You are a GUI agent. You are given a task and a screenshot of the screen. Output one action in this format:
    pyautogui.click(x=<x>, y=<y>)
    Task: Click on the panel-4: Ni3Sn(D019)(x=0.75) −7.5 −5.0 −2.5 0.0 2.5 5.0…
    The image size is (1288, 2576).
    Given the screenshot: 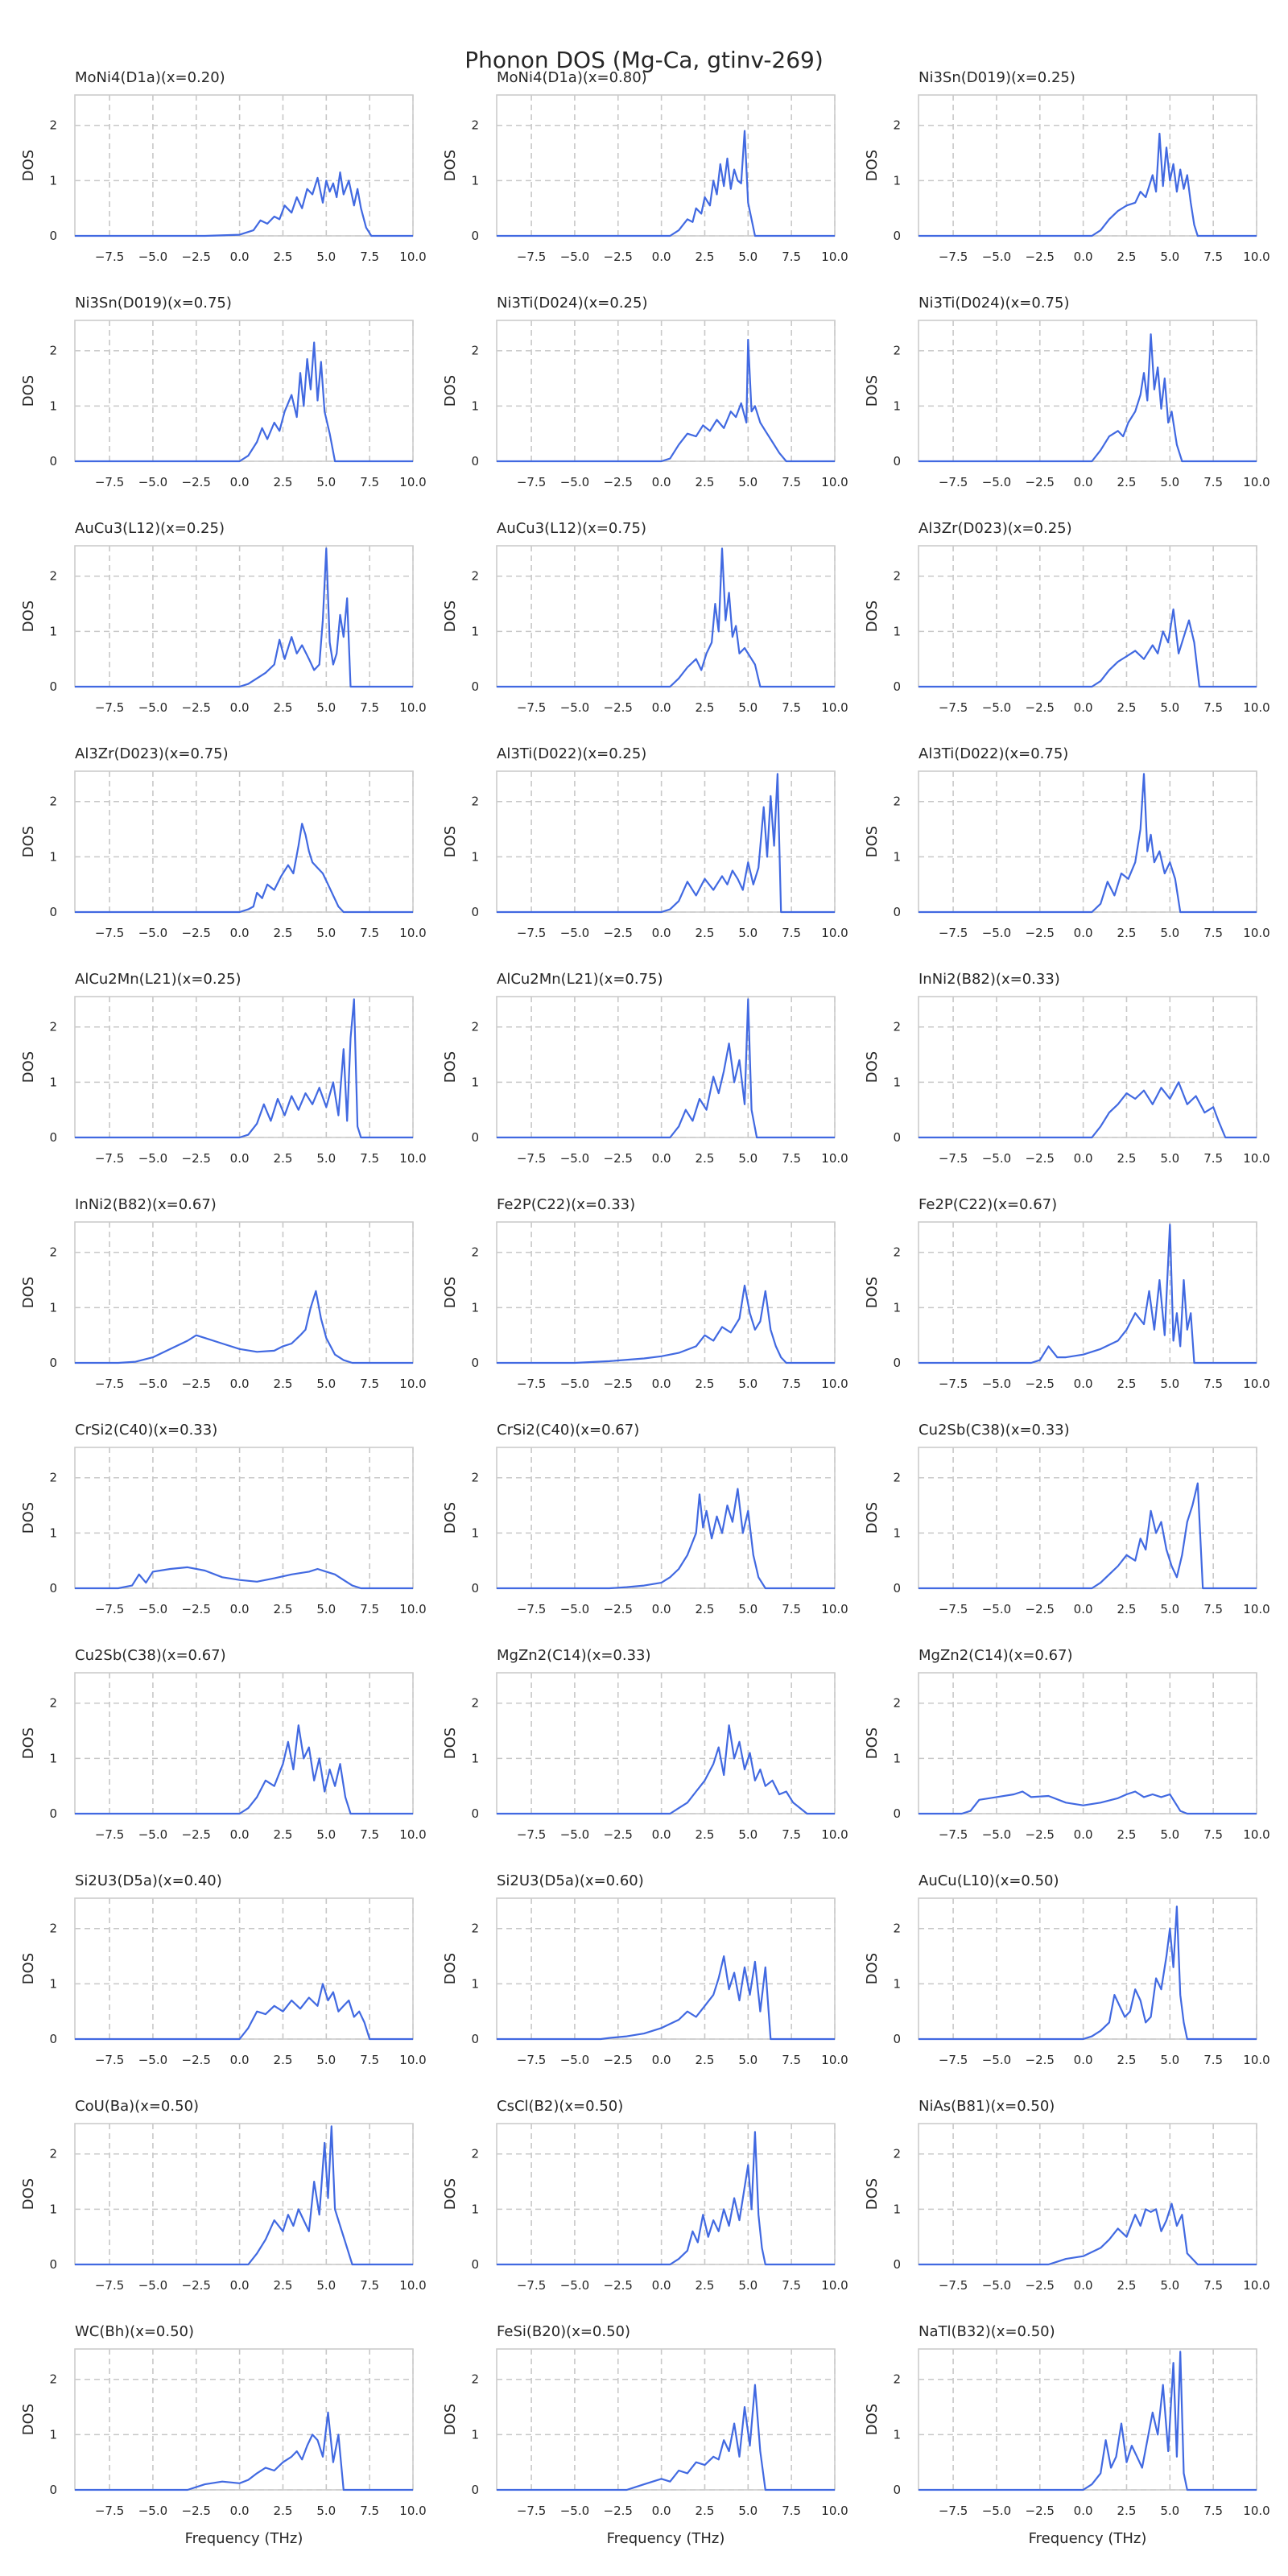 What is the action you would take?
    pyautogui.click(x=223, y=392)
    